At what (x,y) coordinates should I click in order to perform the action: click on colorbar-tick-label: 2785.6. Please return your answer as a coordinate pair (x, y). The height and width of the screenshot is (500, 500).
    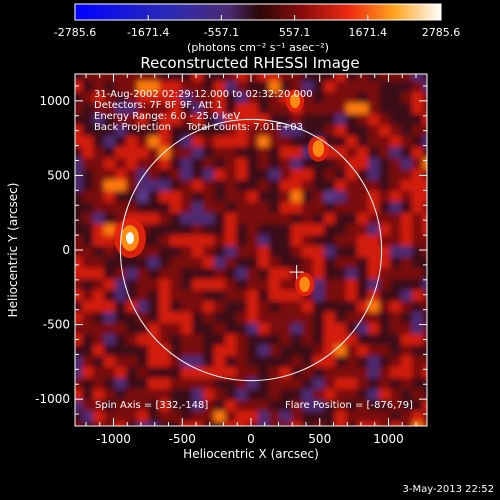
    Looking at the image, I should click on (441, 32).